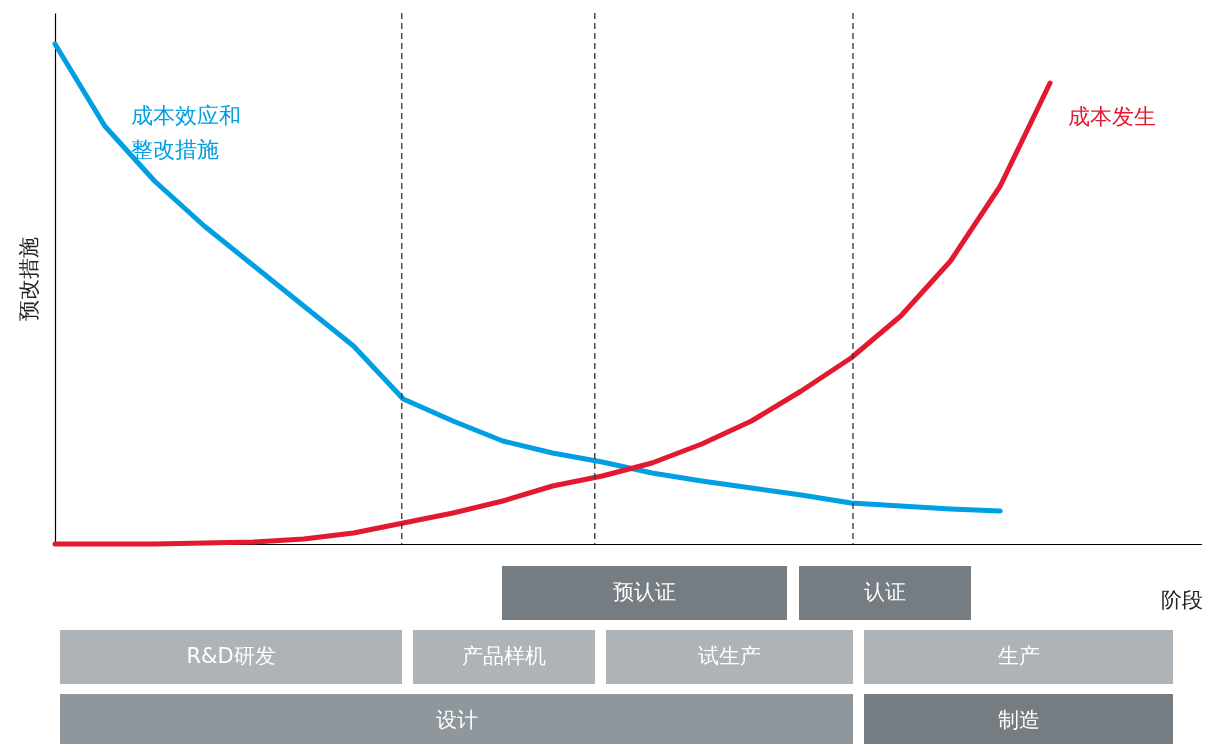 The height and width of the screenshot is (744, 1207). What do you see at coordinates (1181, 599) in the screenshot?
I see `x-axis-title: 阶段` at bounding box center [1181, 599].